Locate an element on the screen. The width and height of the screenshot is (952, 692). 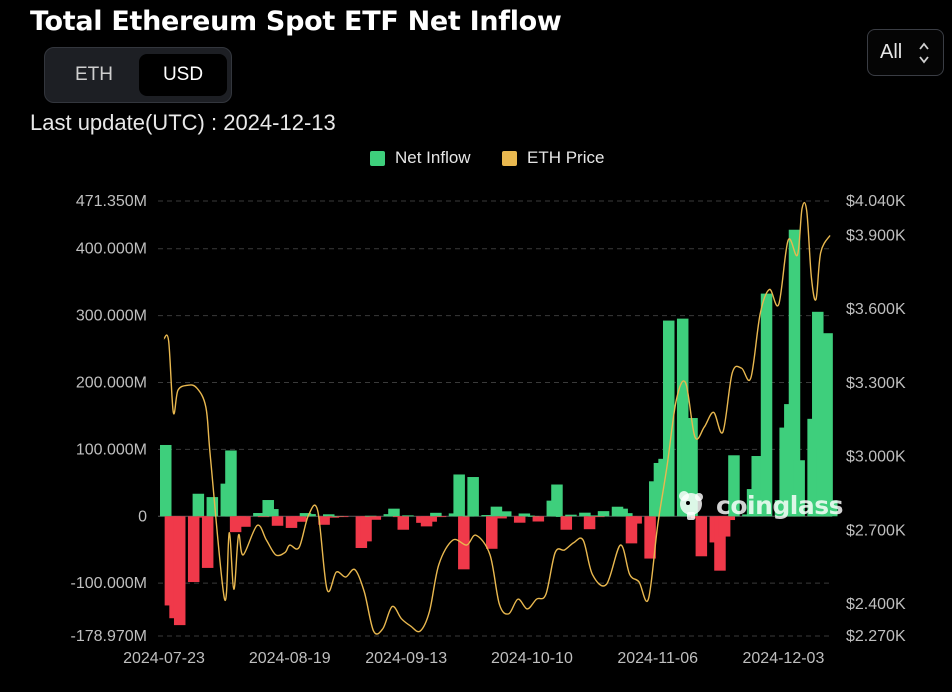
legend-label-eth-price: ETH Price is located at coordinates (566, 157).